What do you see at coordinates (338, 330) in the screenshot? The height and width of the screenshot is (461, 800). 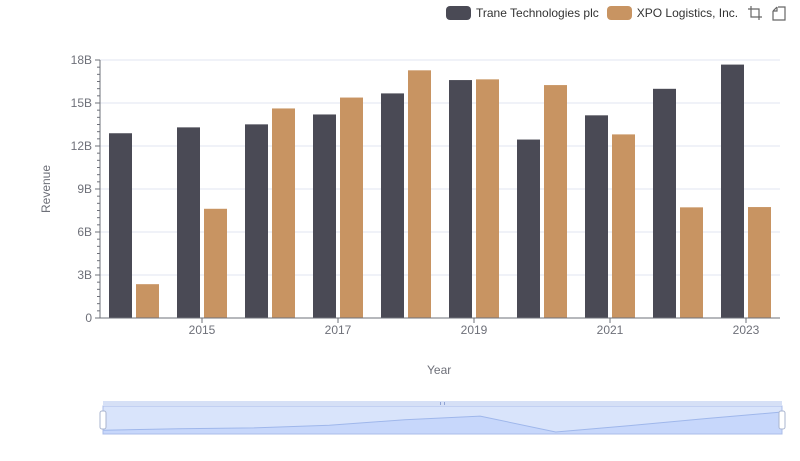 I see `x-tick-label: 2017` at bounding box center [338, 330].